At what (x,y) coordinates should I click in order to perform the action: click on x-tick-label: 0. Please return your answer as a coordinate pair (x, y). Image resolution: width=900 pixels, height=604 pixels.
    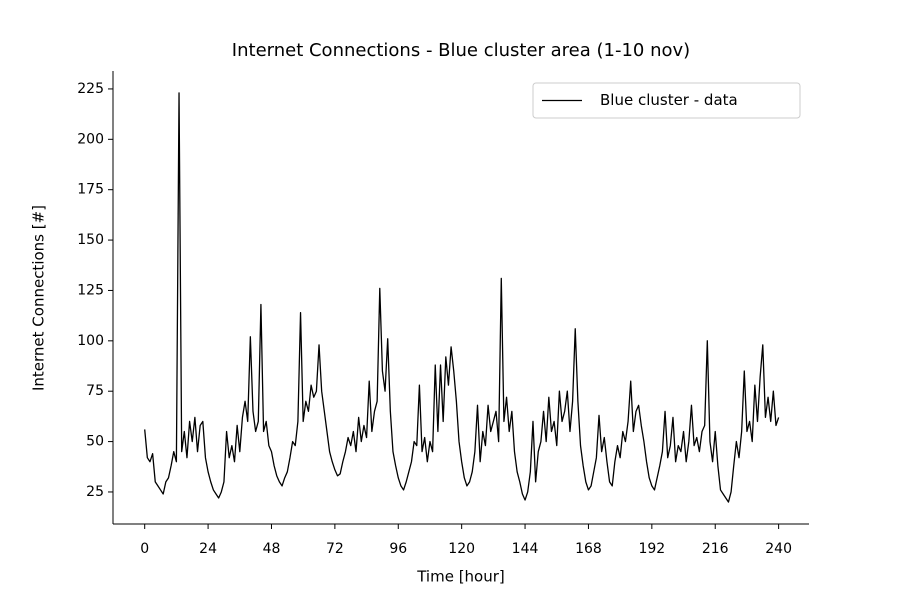
    Looking at the image, I should click on (144, 549).